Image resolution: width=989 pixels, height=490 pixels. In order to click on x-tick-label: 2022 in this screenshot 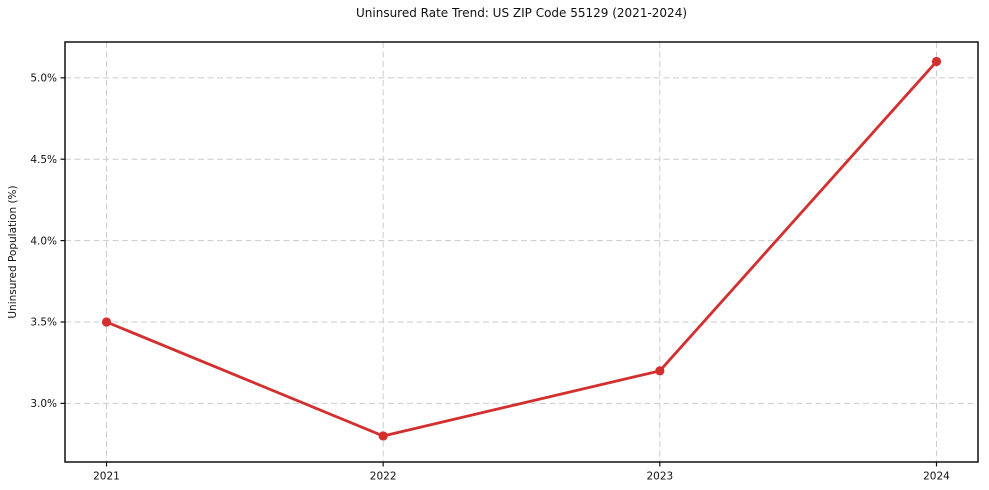, I will do `click(383, 477)`.